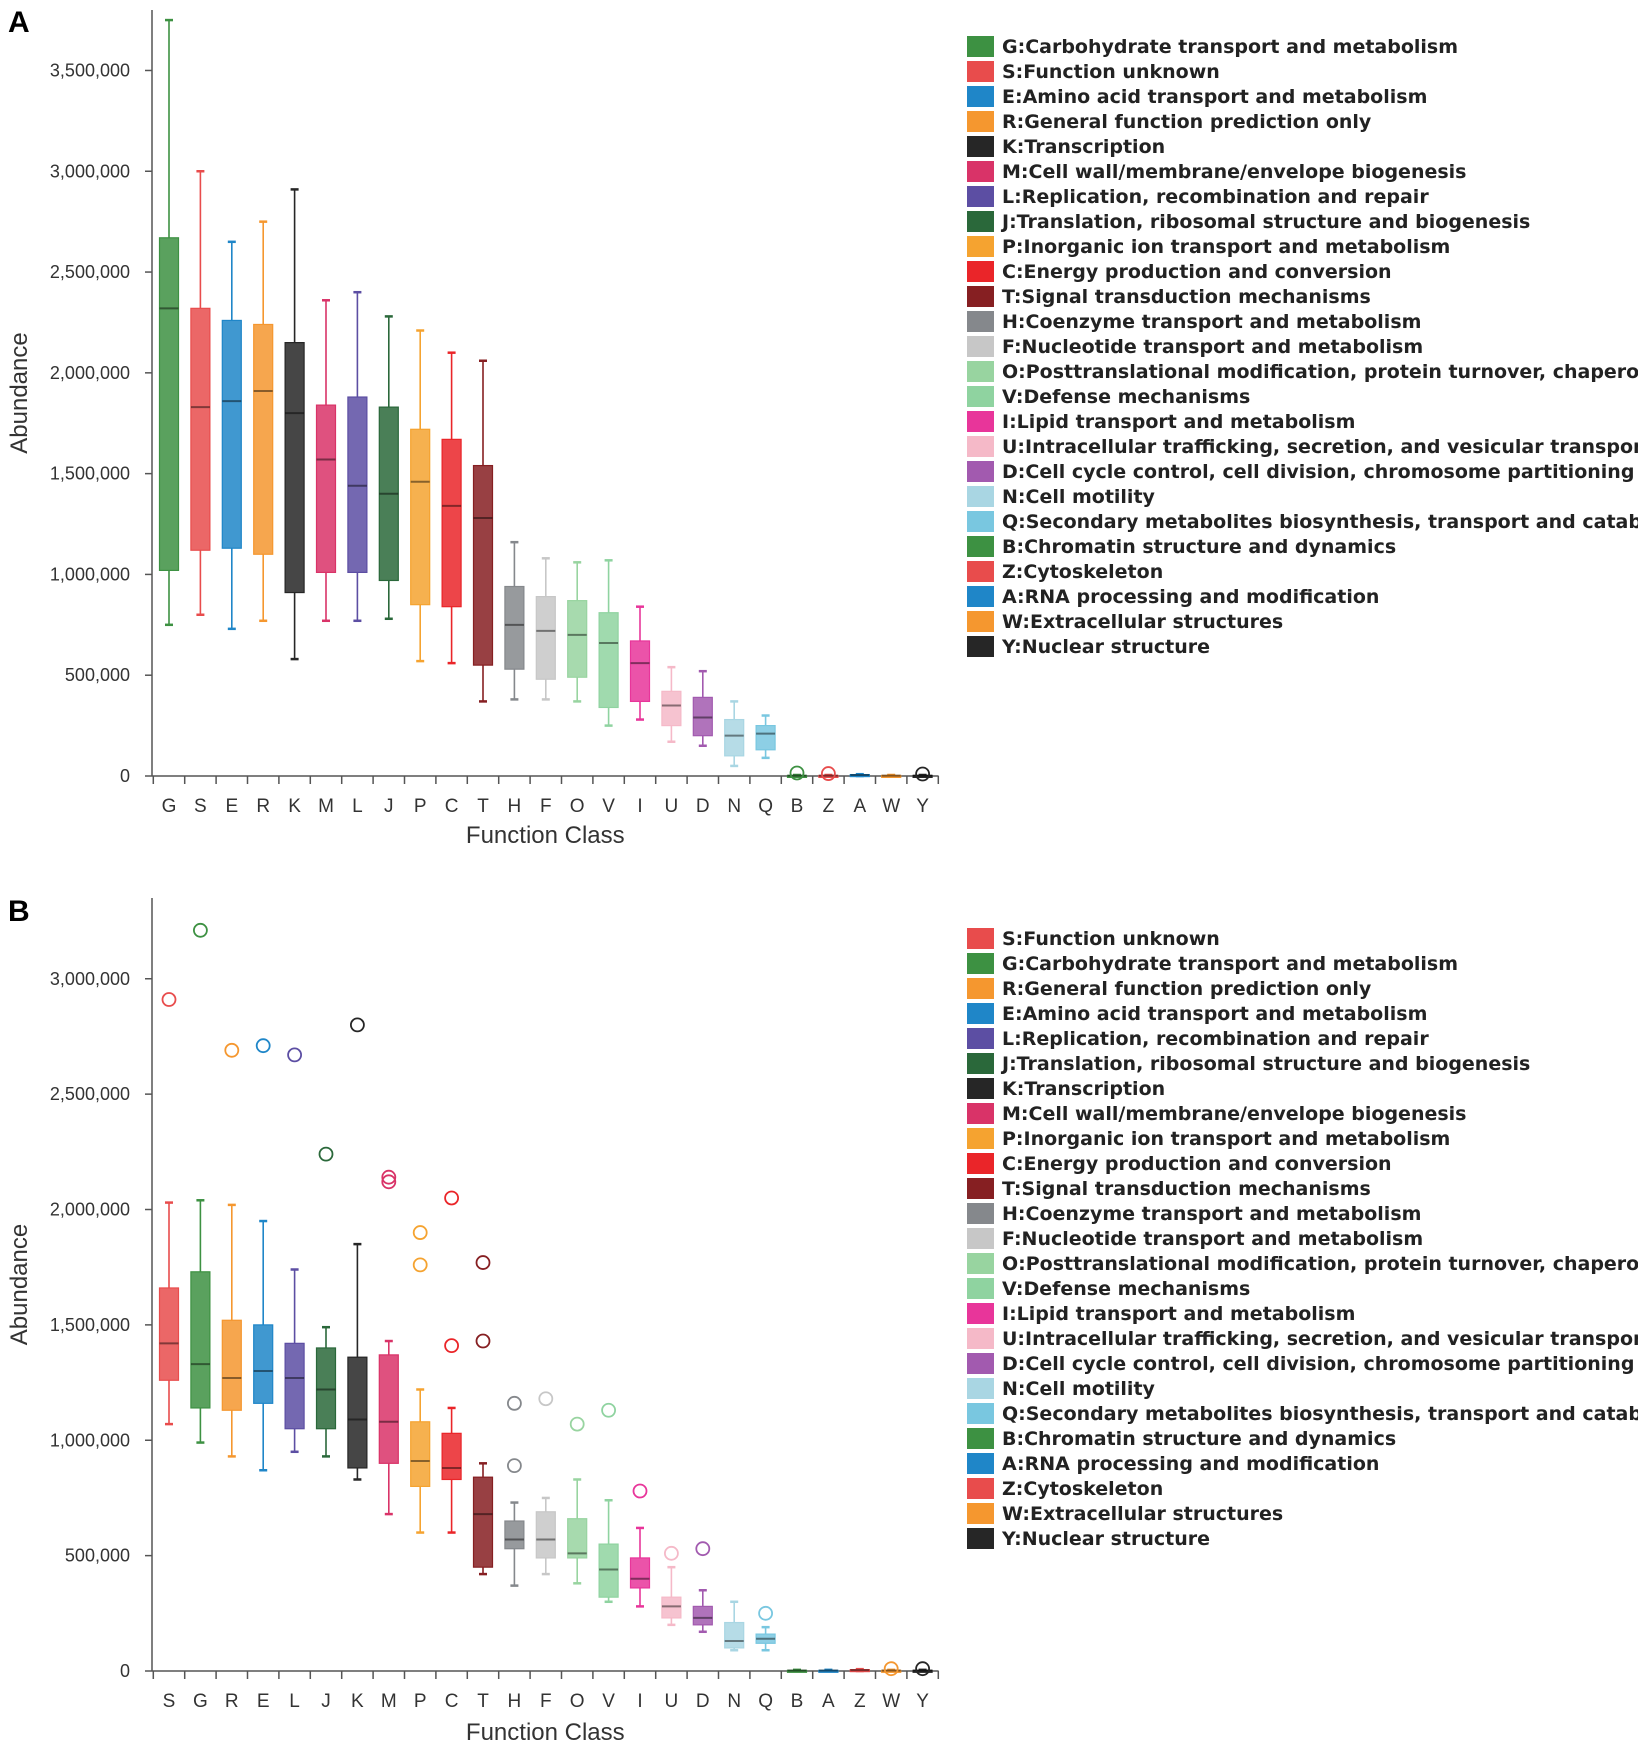 The width and height of the screenshot is (1638, 1761). Describe the element at coordinates (545, 1732) in the screenshot. I see `x-axis-title: Function Class` at that location.